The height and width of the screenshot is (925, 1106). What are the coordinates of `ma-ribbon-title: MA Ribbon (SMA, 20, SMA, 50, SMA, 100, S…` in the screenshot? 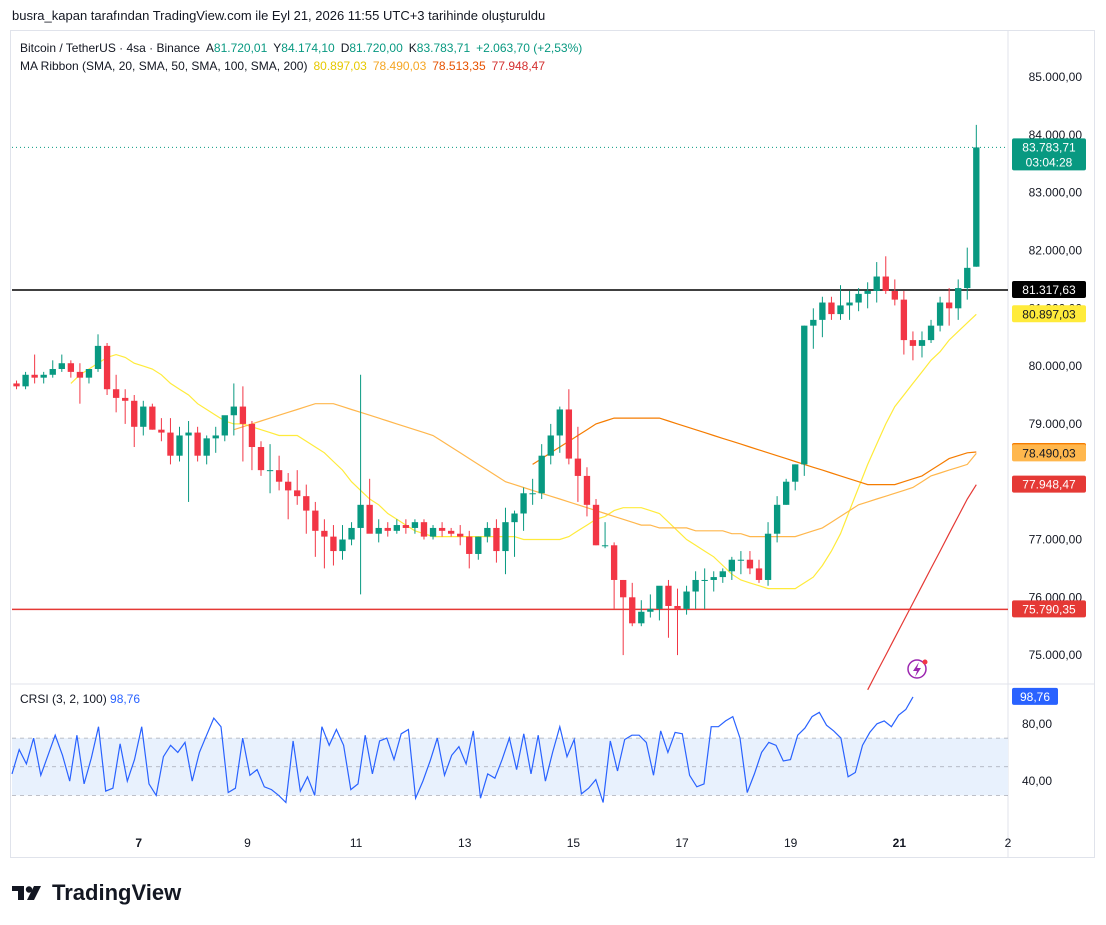 It's located at (164, 66).